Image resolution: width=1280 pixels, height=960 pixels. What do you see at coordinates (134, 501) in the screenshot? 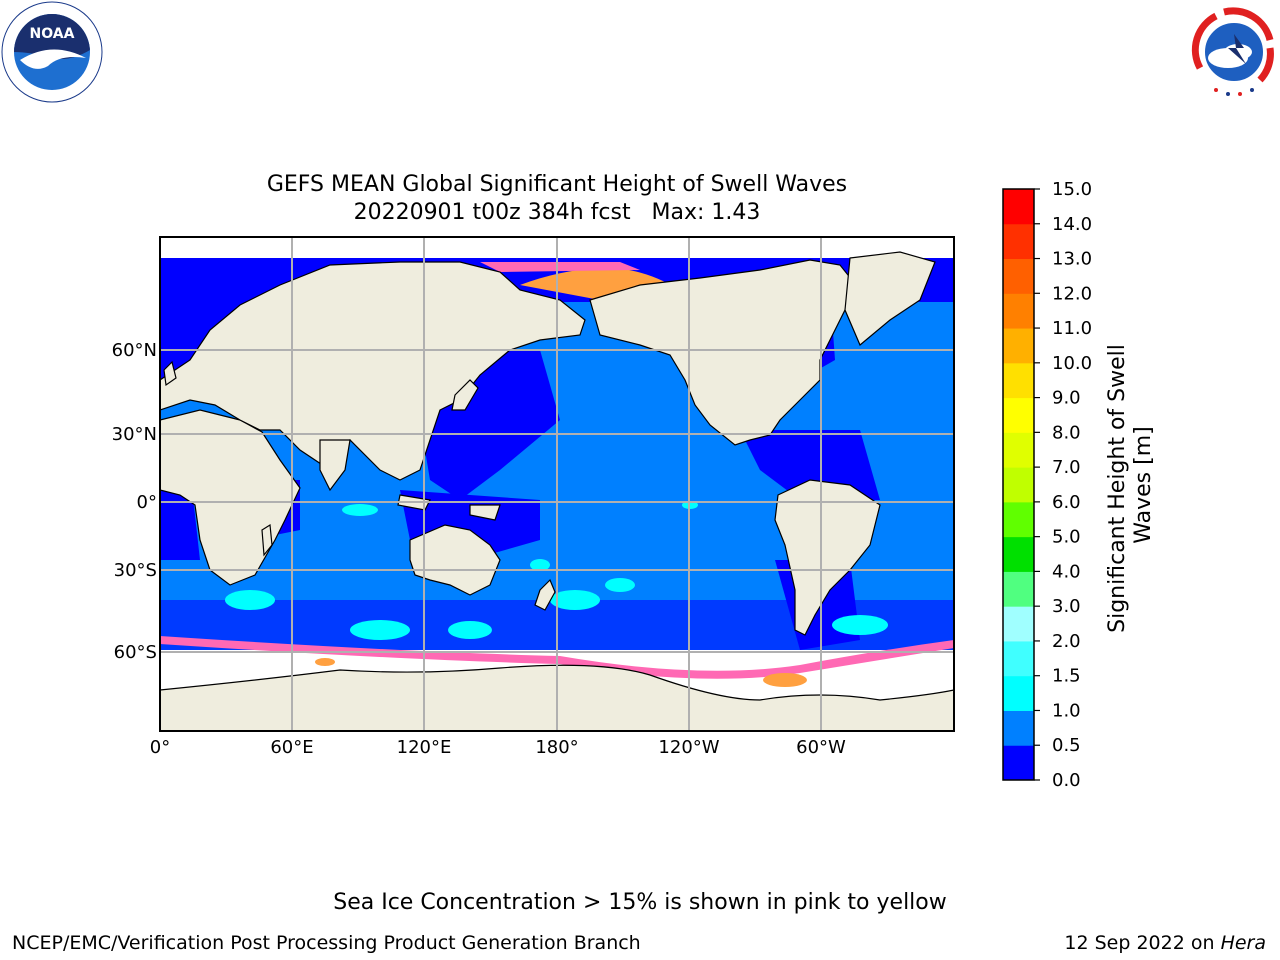
I see `latitude-labels: 60°N 30°N 0° 30°S 60°S` at bounding box center [134, 501].